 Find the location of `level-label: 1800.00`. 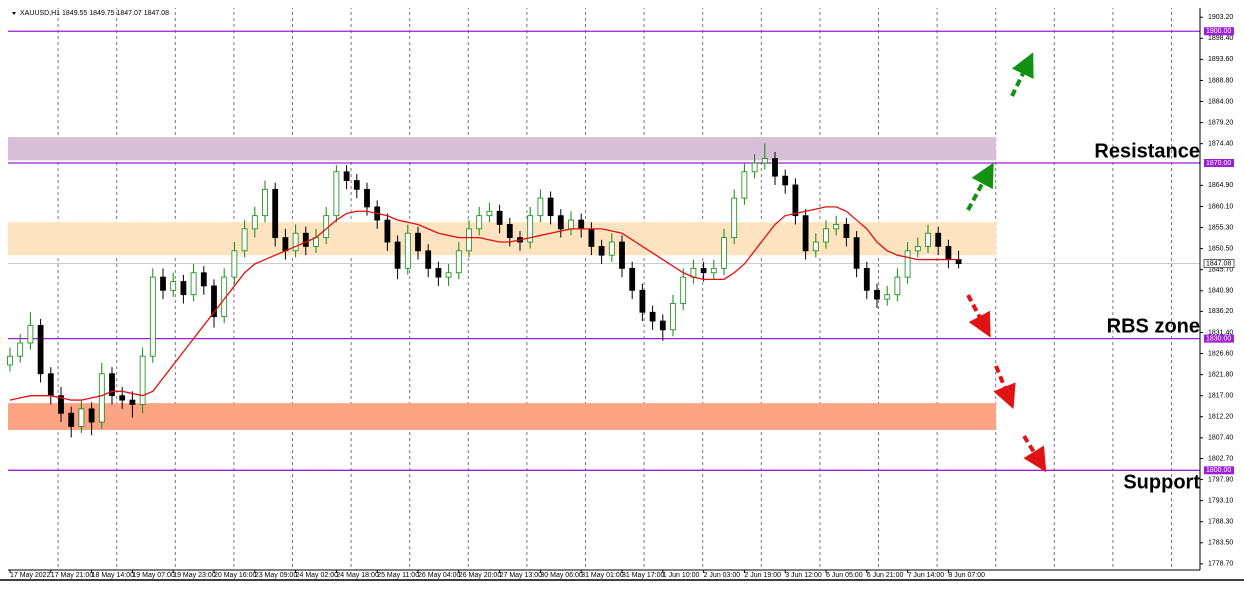

level-label: 1800.00 is located at coordinates (1218, 470).